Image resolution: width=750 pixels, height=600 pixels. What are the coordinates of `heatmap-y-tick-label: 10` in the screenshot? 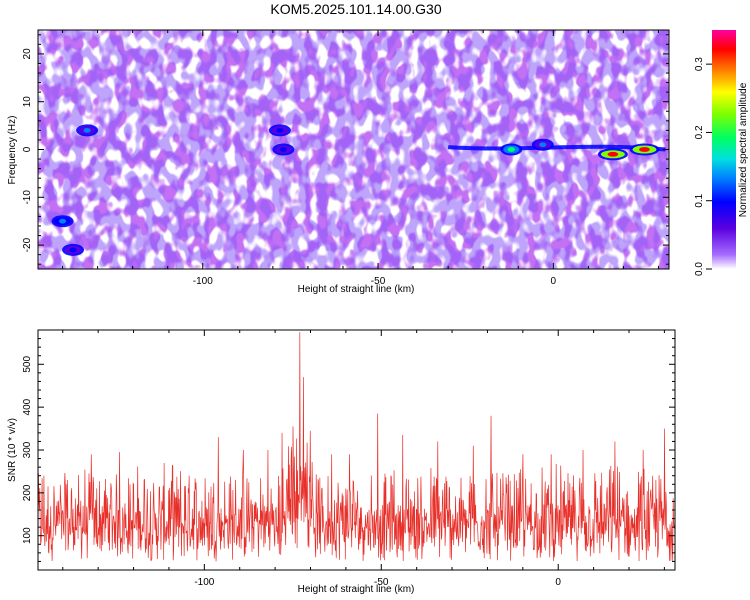 It's located at (27, 102).